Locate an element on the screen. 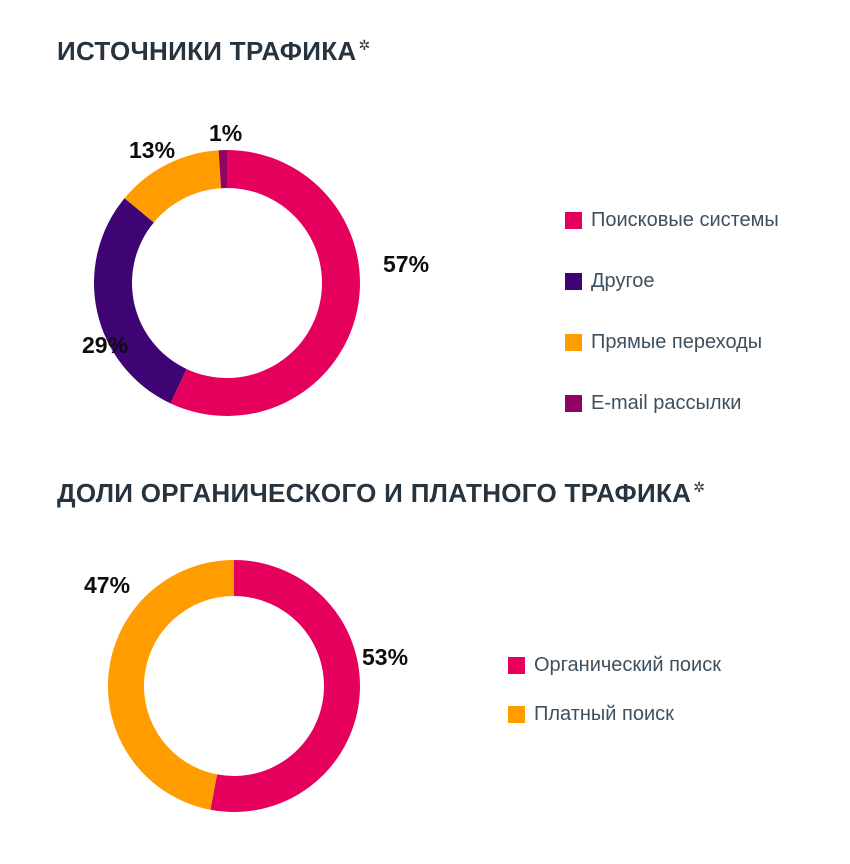  chart1-title: ИСТОЧНИКИ ТРАФИКА ✲ is located at coordinates (214, 51).